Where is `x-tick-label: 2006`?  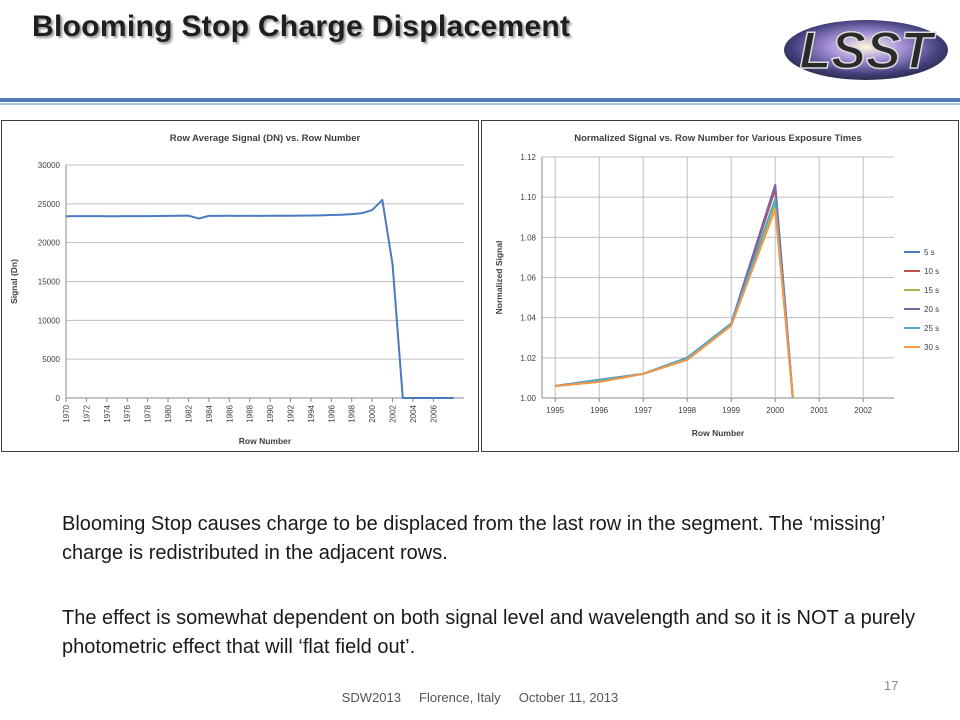 x-tick-label: 2006 is located at coordinates (433, 413).